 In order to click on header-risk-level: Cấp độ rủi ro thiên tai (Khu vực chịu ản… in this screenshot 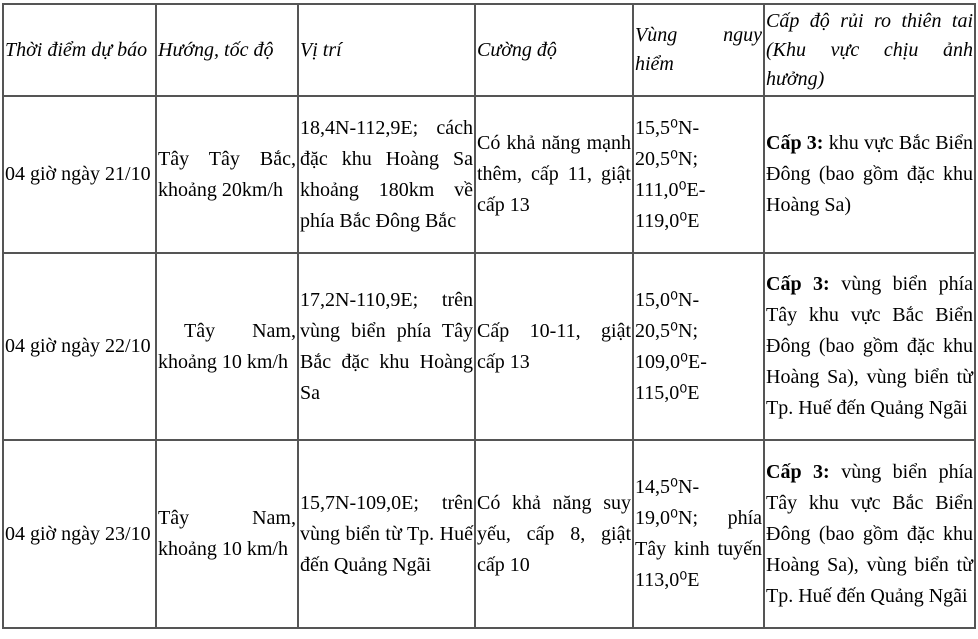, I will do `click(869, 50)`.